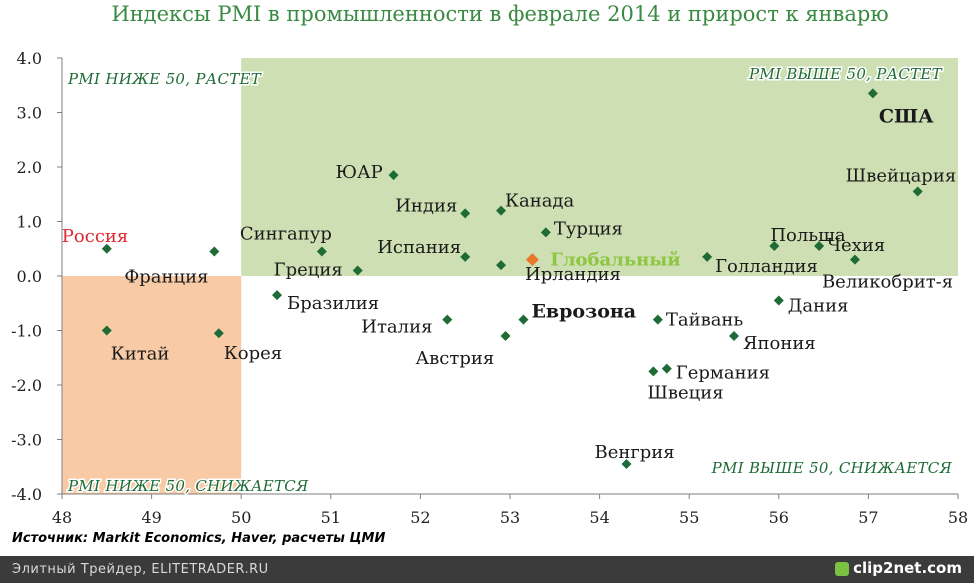 This screenshot has width=974, height=583. I want to click on point-label: Ирландия, so click(573, 274).